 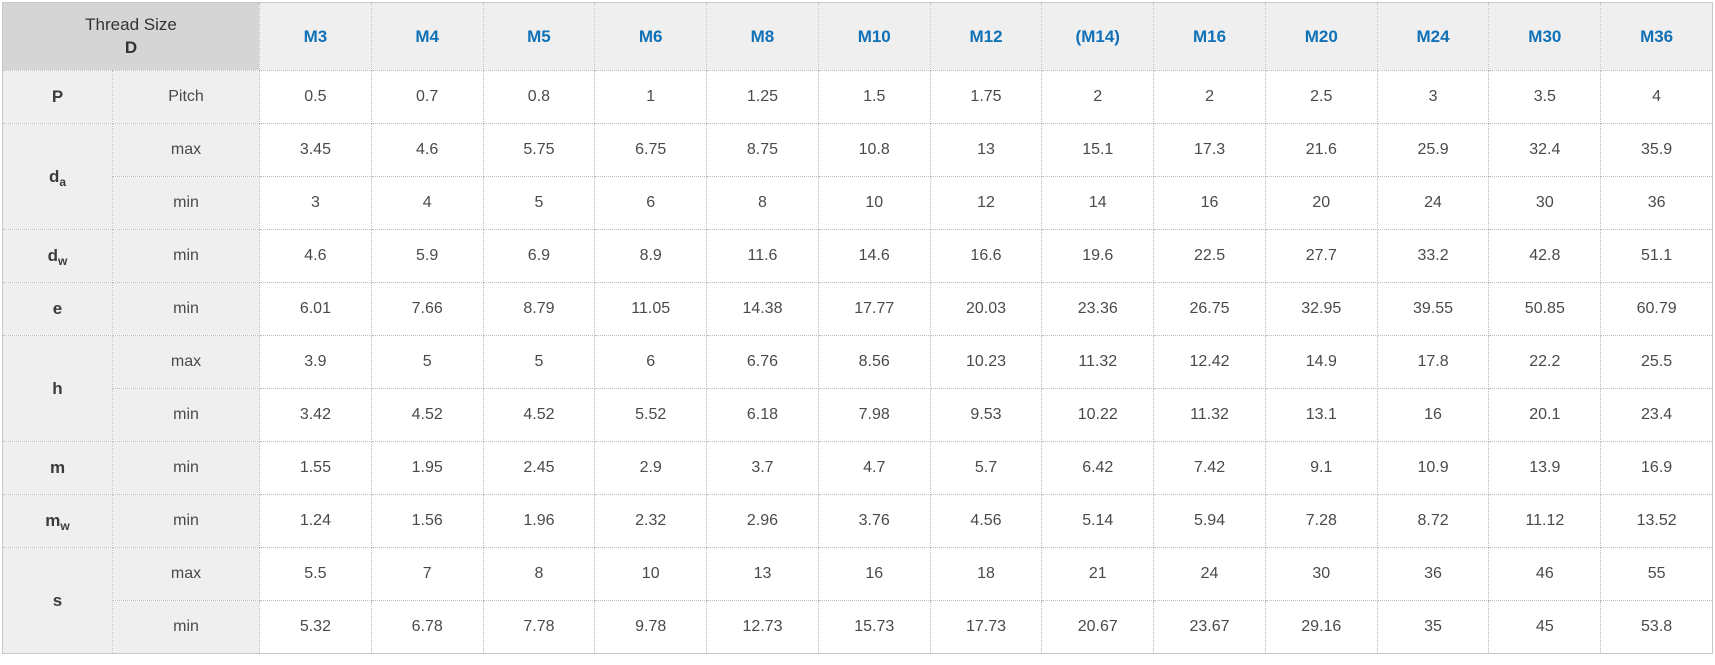 I want to click on data-cell: 0.8, so click(x=539, y=97).